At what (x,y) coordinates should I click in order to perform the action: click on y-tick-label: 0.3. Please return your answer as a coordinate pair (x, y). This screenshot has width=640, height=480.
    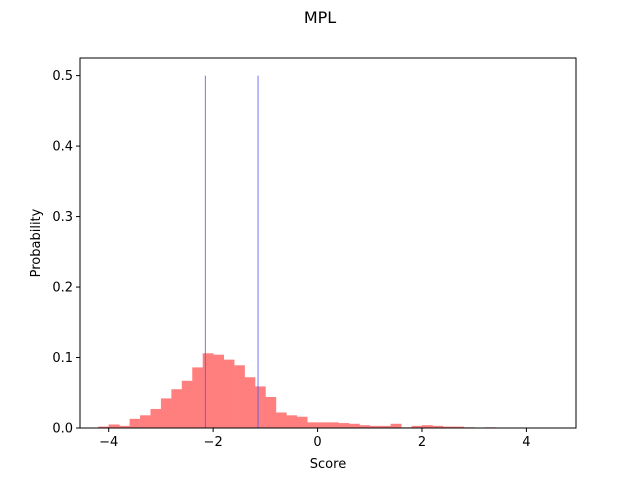
    Looking at the image, I should click on (62, 217).